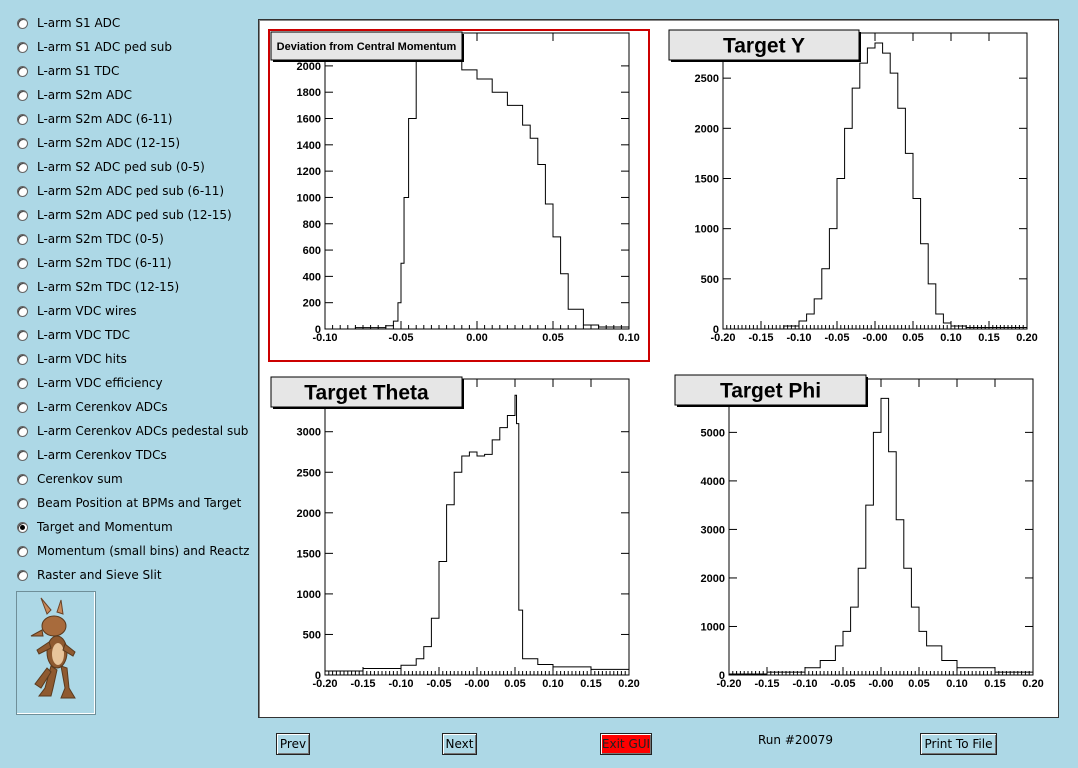  What do you see at coordinates (89, 575) in the screenshot?
I see `radio-option: Raster and Sieve Slit` at bounding box center [89, 575].